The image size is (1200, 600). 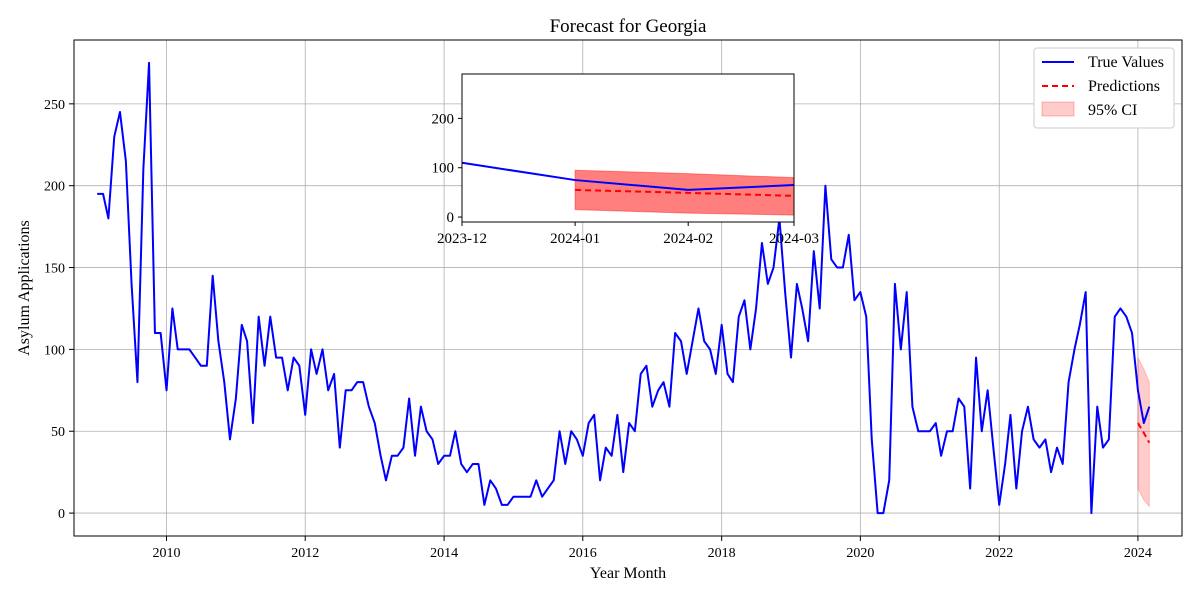 I want to click on x-axis-label: Year Month, so click(x=628, y=573).